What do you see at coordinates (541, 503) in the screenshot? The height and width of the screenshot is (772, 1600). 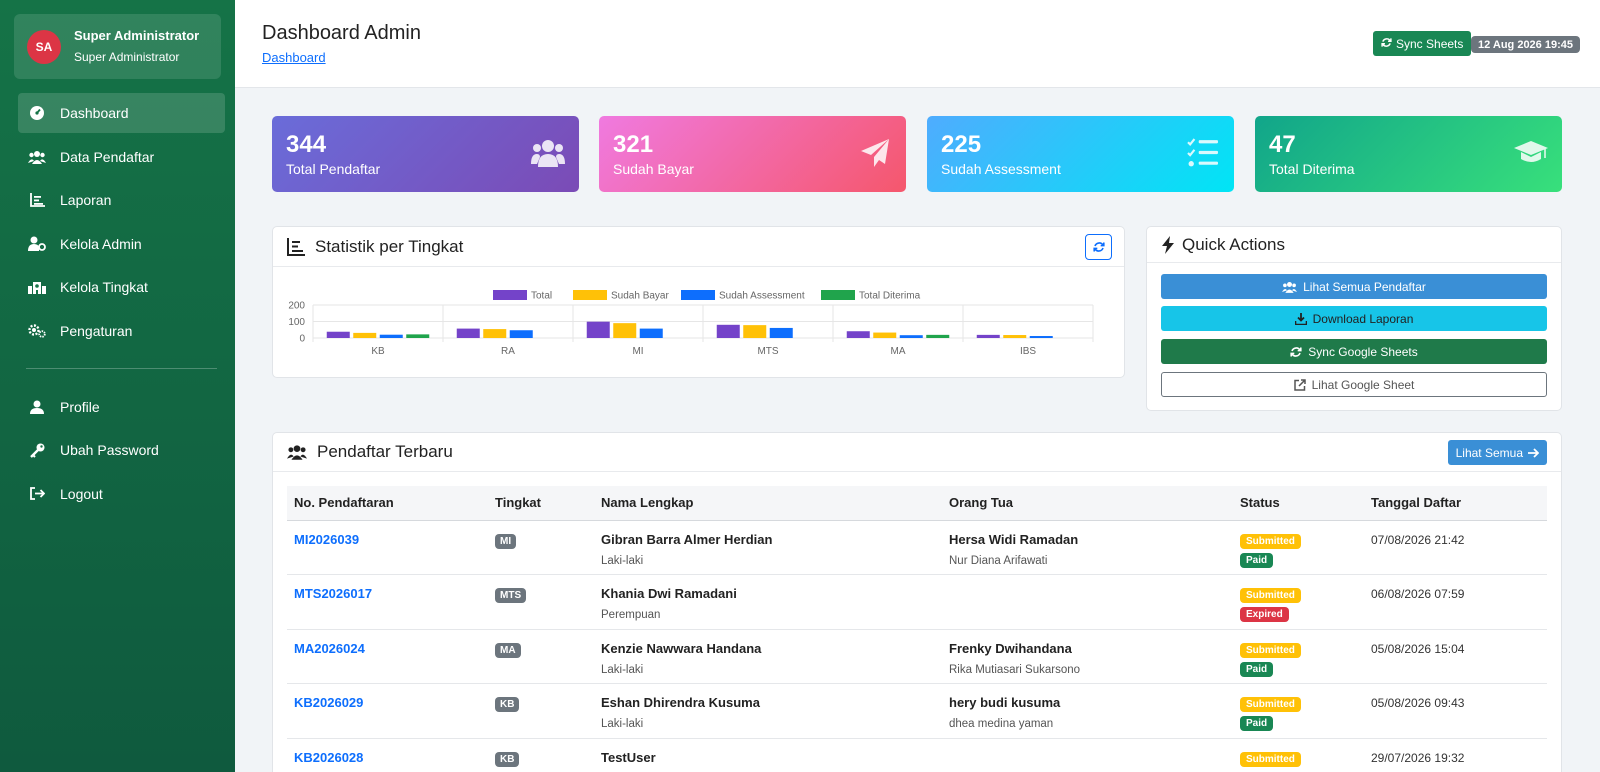 I see `column-header: Tingkat` at bounding box center [541, 503].